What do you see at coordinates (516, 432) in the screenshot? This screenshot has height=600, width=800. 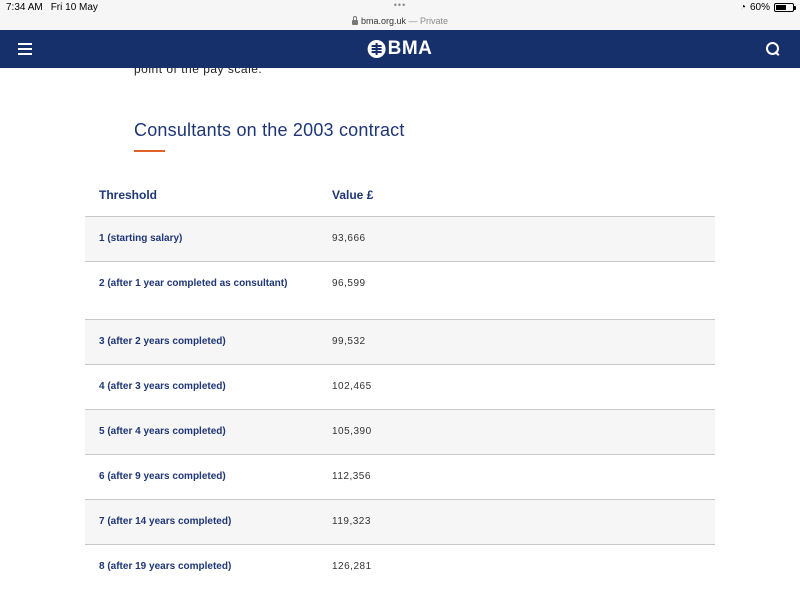 I see `value-cell: 105,390` at bounding box center [516, 432].